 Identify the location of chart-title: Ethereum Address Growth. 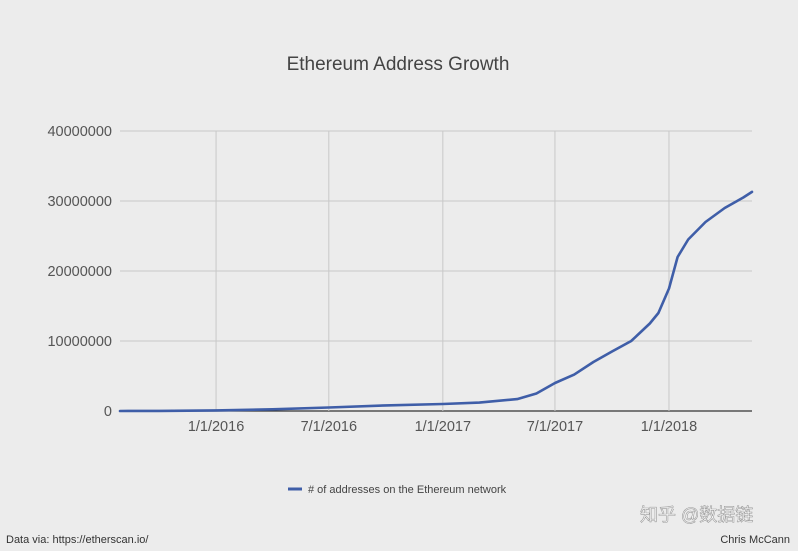
(398, 64).